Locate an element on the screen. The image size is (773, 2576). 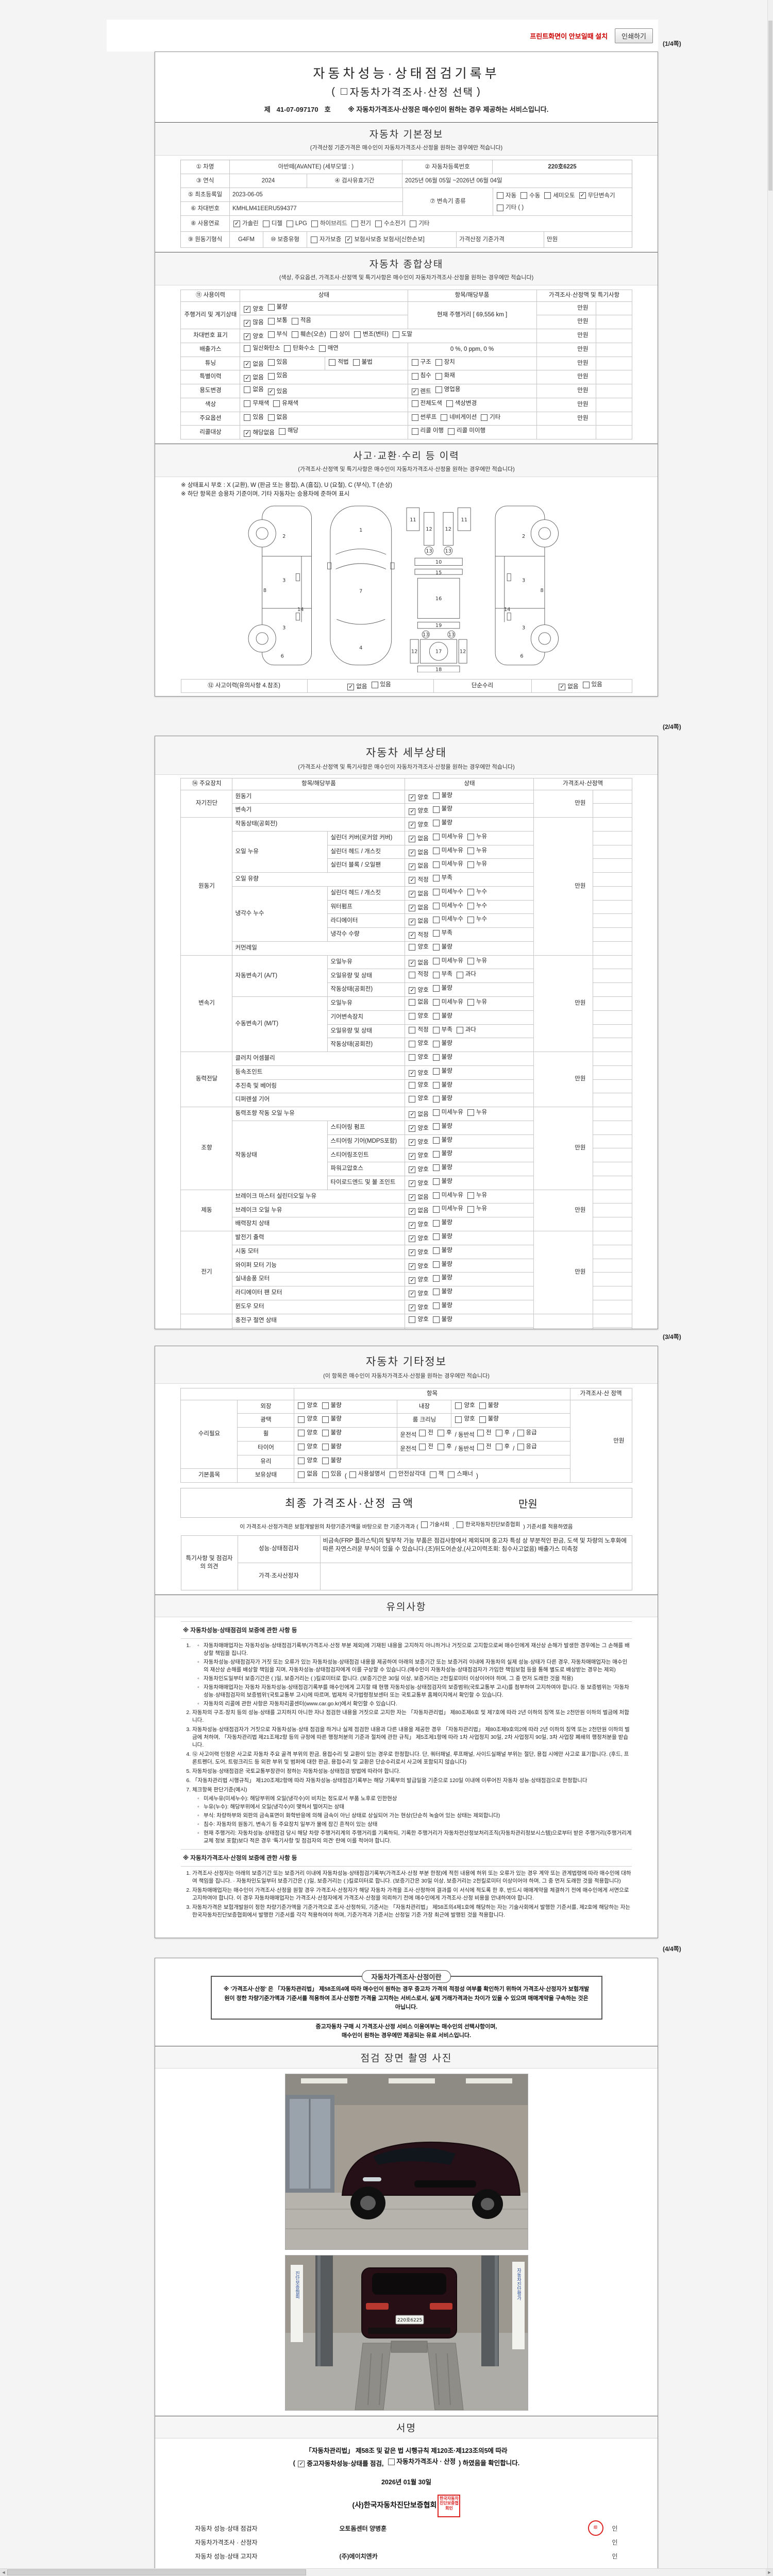
checkbox-option: 무단변속기 is located at coordinates (597, 196).